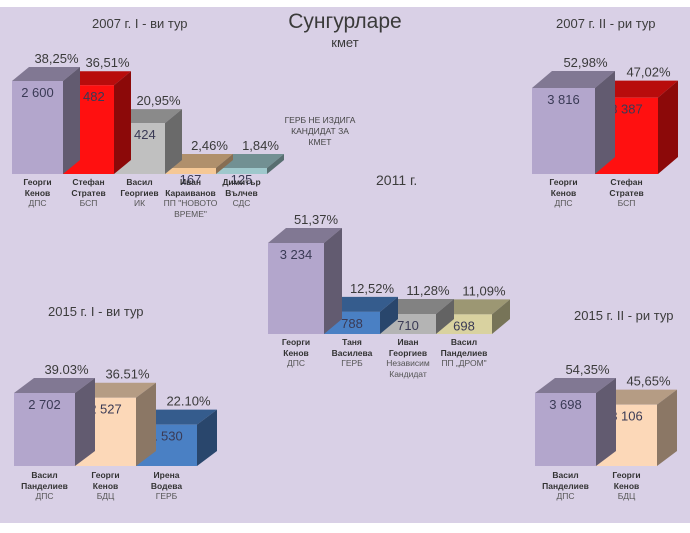  I want to click on bar-percent-label: 22.10%, so click(188, 401).